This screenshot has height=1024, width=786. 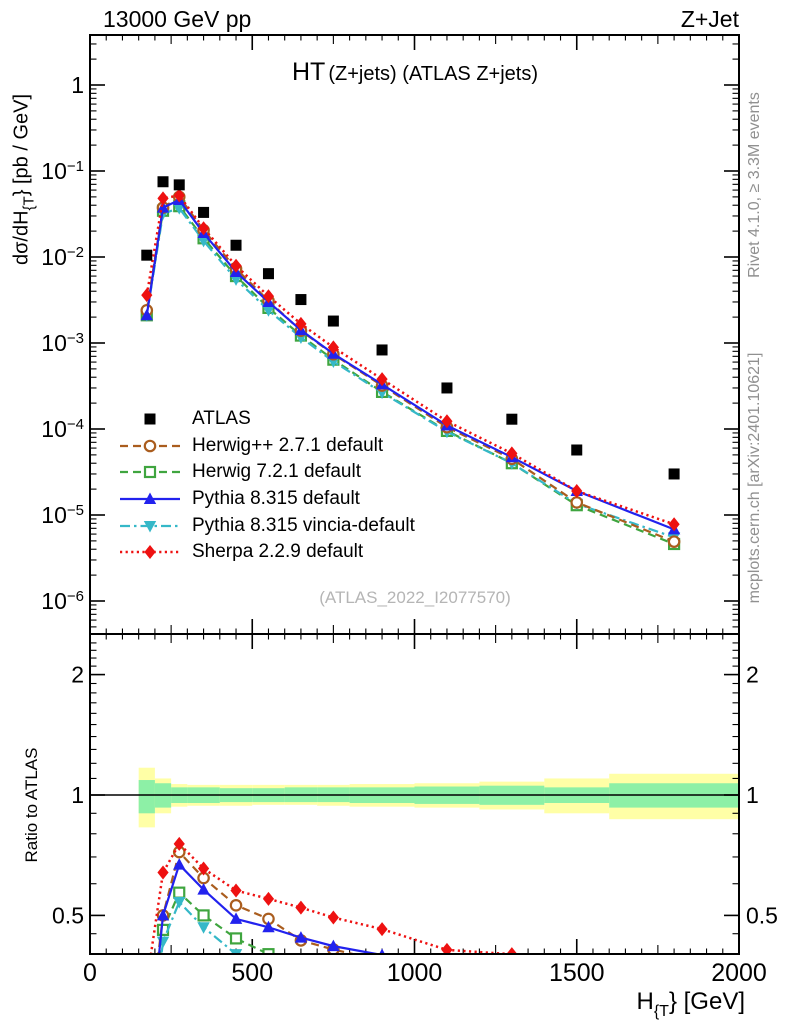 I want to click on legend-sample-sherpa, so click(x=150, y=552).